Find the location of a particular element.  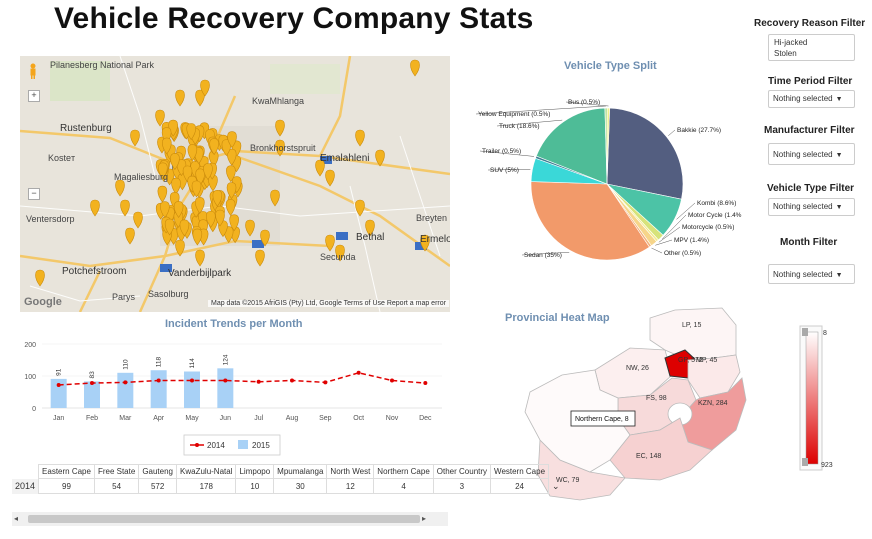

scroll-down-icon: ⌄ is located at coordinates (556, 485).